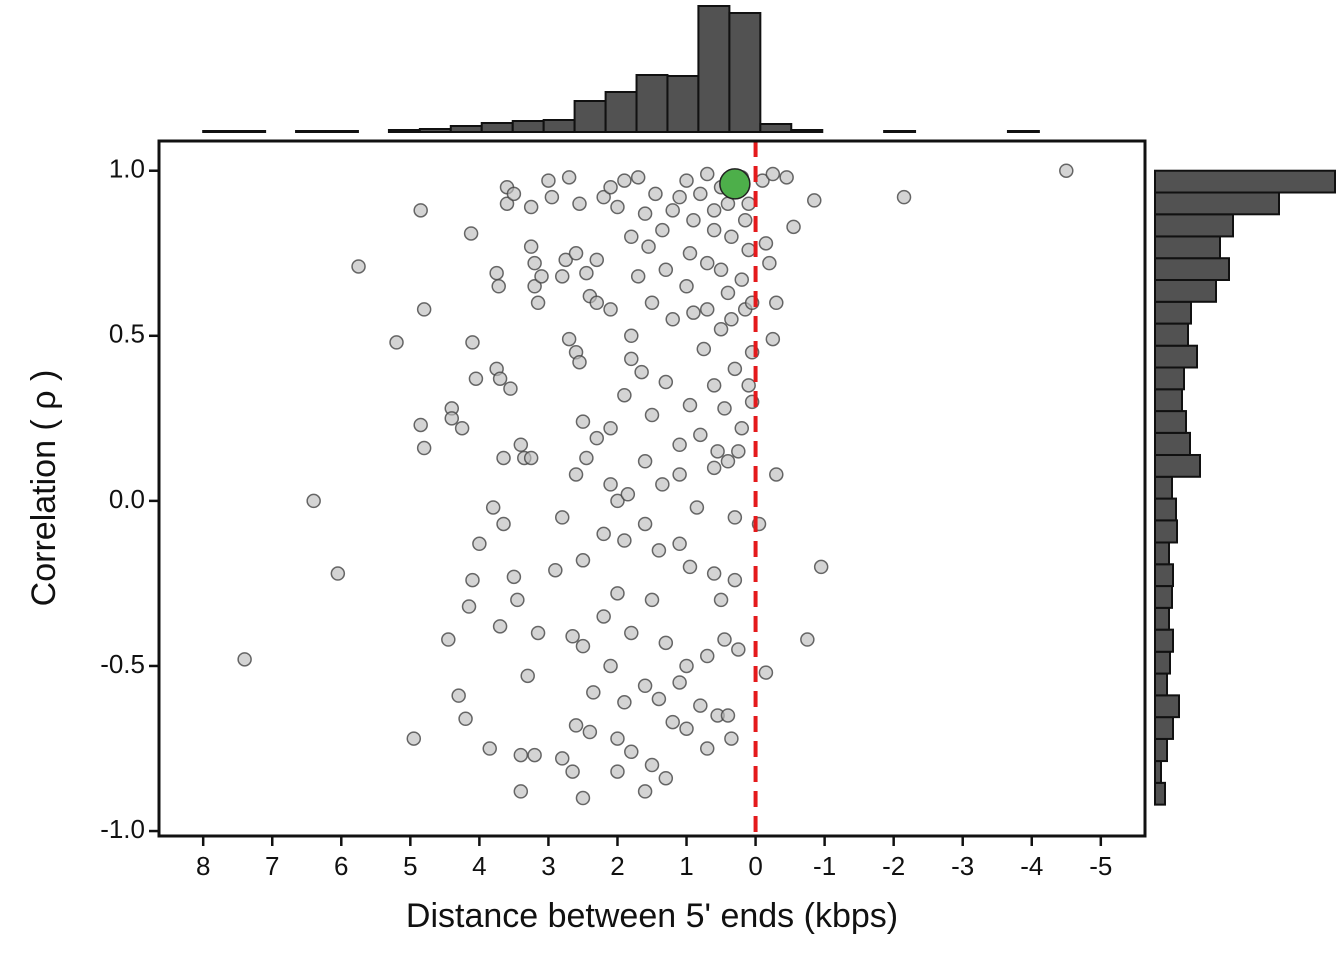 Image resolution: width=1344 pixels, height=960 pixels. I want to click on x-tick-label: -5, so click(1100, 866).